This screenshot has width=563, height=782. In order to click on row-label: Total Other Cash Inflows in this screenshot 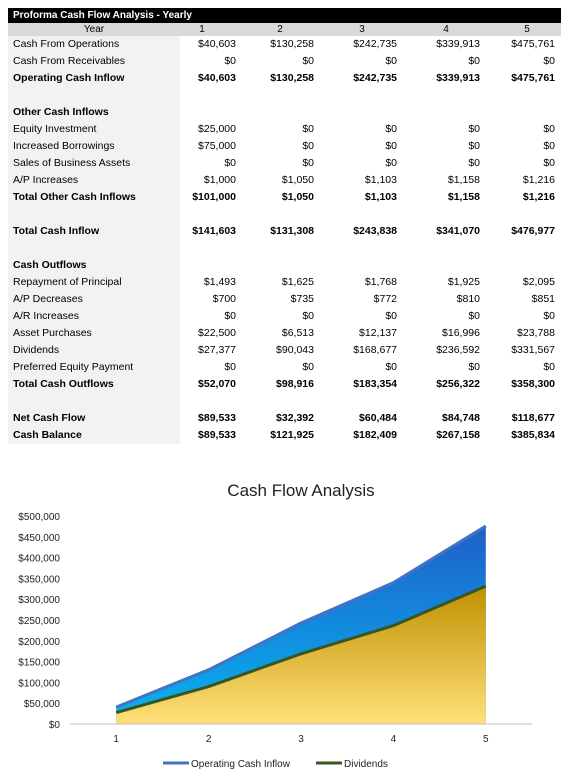, I will do `click(94, 197)`.